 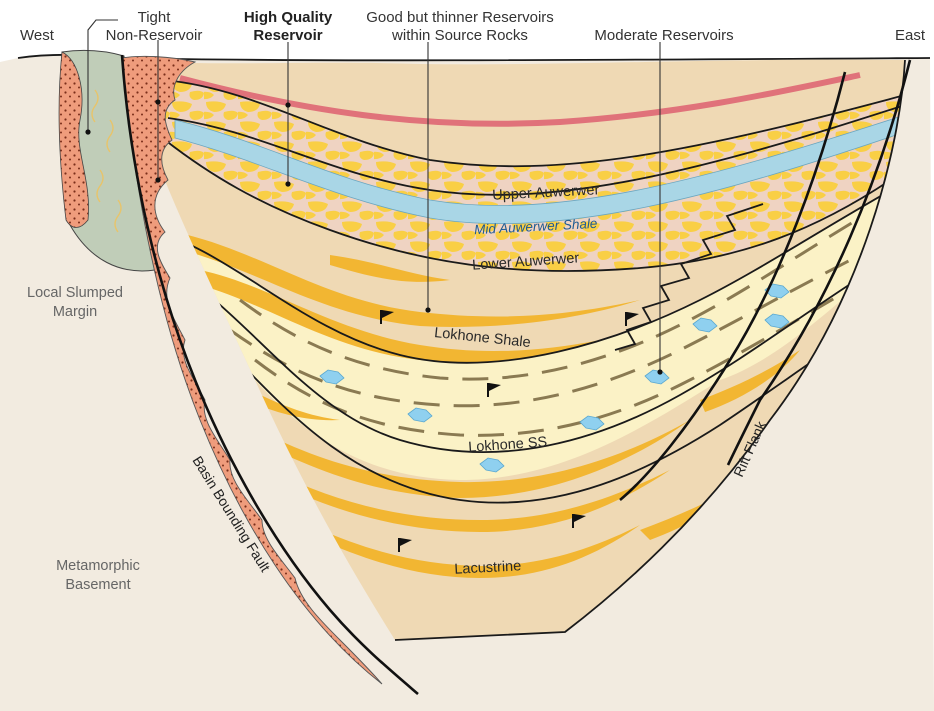 What do you see at coordinates (459, 35) in the screenshot?
I see `label-source-rocks: within Source Rocks` at bounding box center [459, 35].